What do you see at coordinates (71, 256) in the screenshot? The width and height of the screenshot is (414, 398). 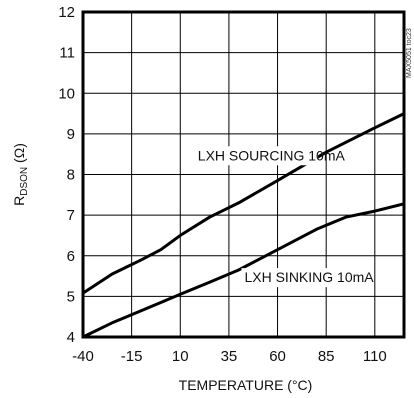 I see `y-tick-label: 6` at bounding box center [71, 256].